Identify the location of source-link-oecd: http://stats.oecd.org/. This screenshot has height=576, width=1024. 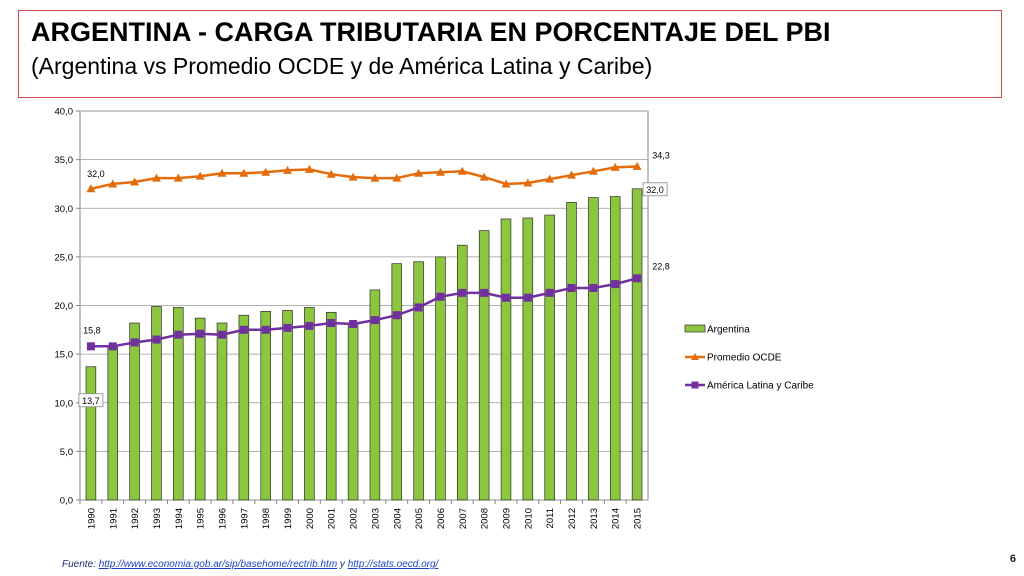
(393, 564).